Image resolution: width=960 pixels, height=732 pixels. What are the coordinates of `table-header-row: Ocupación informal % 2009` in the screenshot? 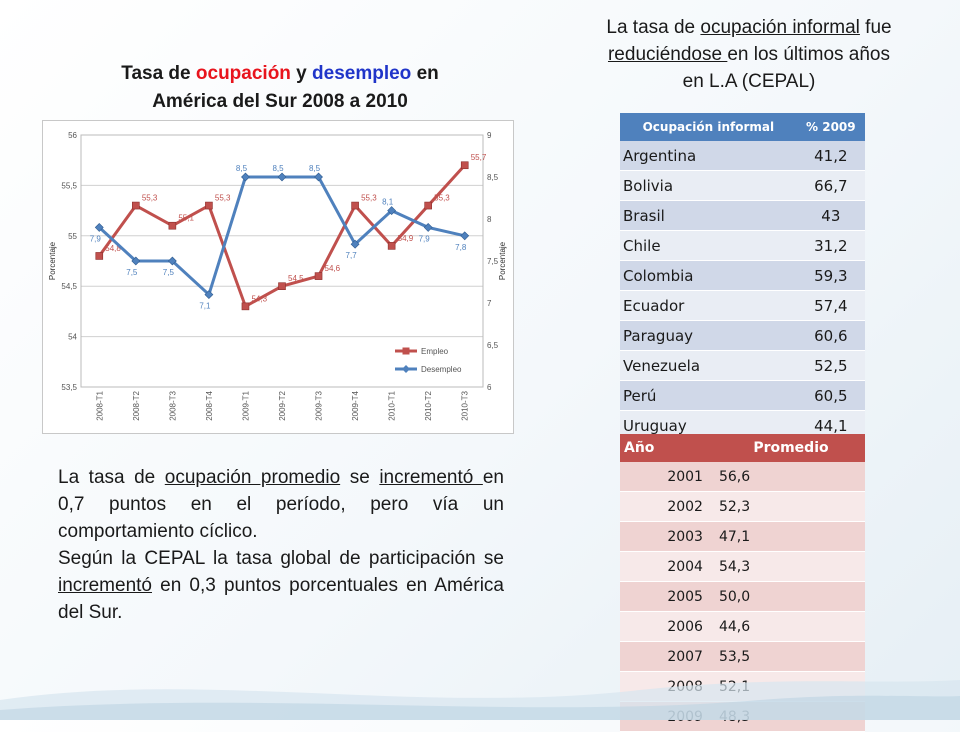 It's located at (742, 127).